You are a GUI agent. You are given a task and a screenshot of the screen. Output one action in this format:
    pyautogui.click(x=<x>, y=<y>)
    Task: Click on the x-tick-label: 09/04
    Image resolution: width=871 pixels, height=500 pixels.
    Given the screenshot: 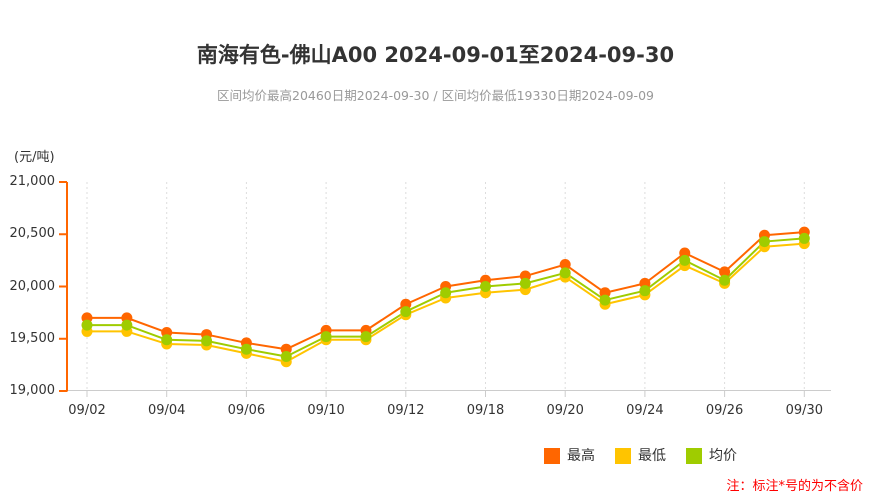 What is the action you would take?
    pyautogui.click(x=166, y=410)
    